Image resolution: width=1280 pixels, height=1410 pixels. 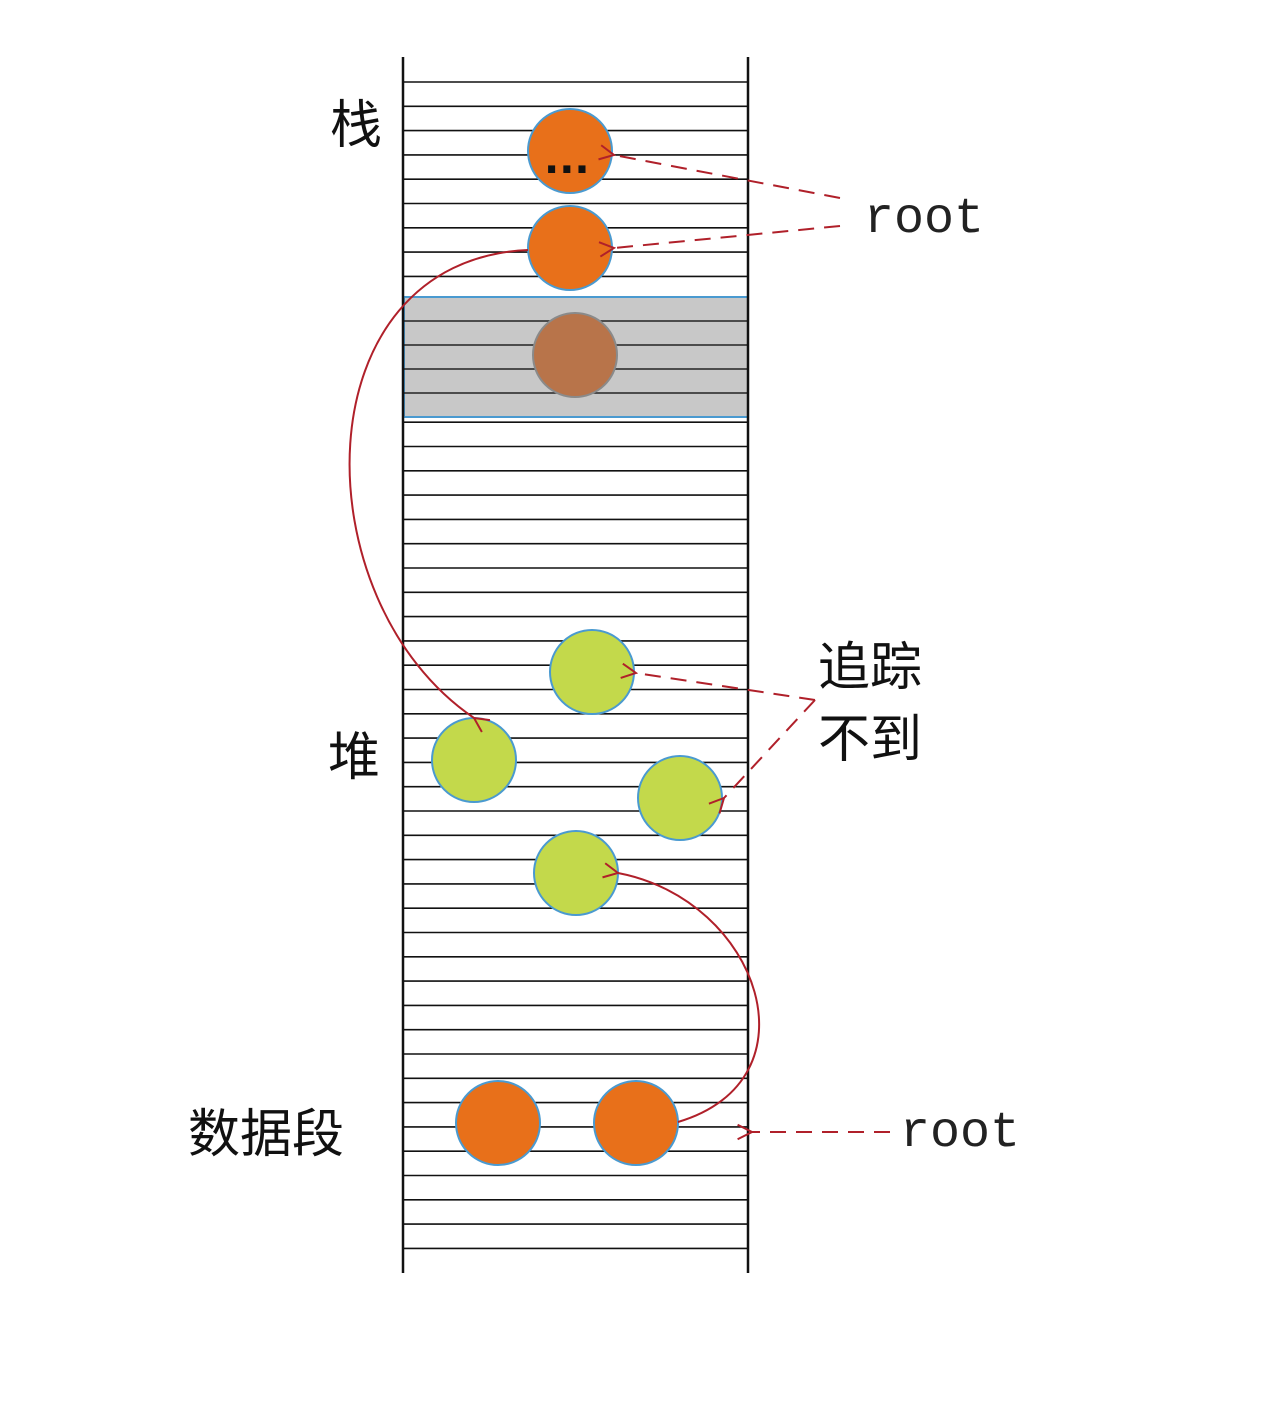 What do you see at coordinates (680, 798) in the screenshot?
I see `heap-object-unreachable-right` at bounding box center [680, 798].